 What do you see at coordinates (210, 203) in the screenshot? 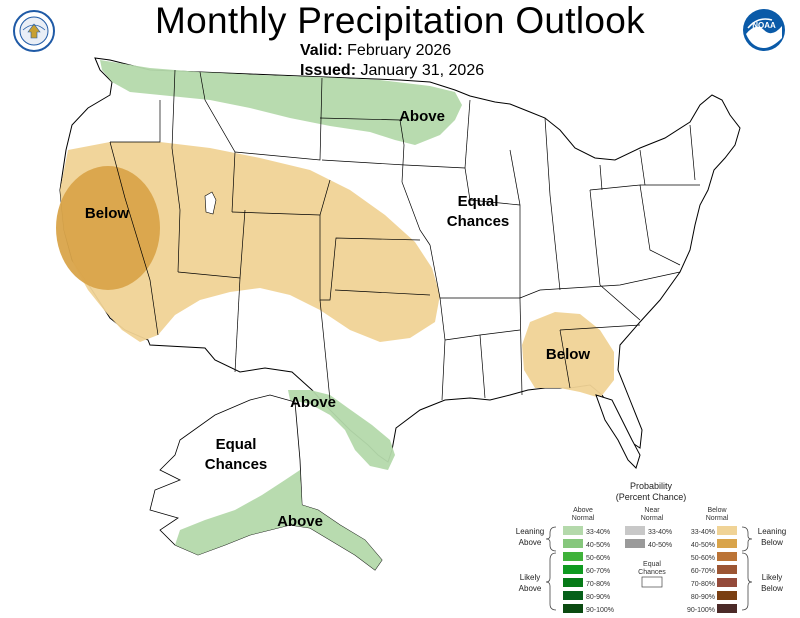
I see `great-salt-lake` at bounding box center [210, 203].